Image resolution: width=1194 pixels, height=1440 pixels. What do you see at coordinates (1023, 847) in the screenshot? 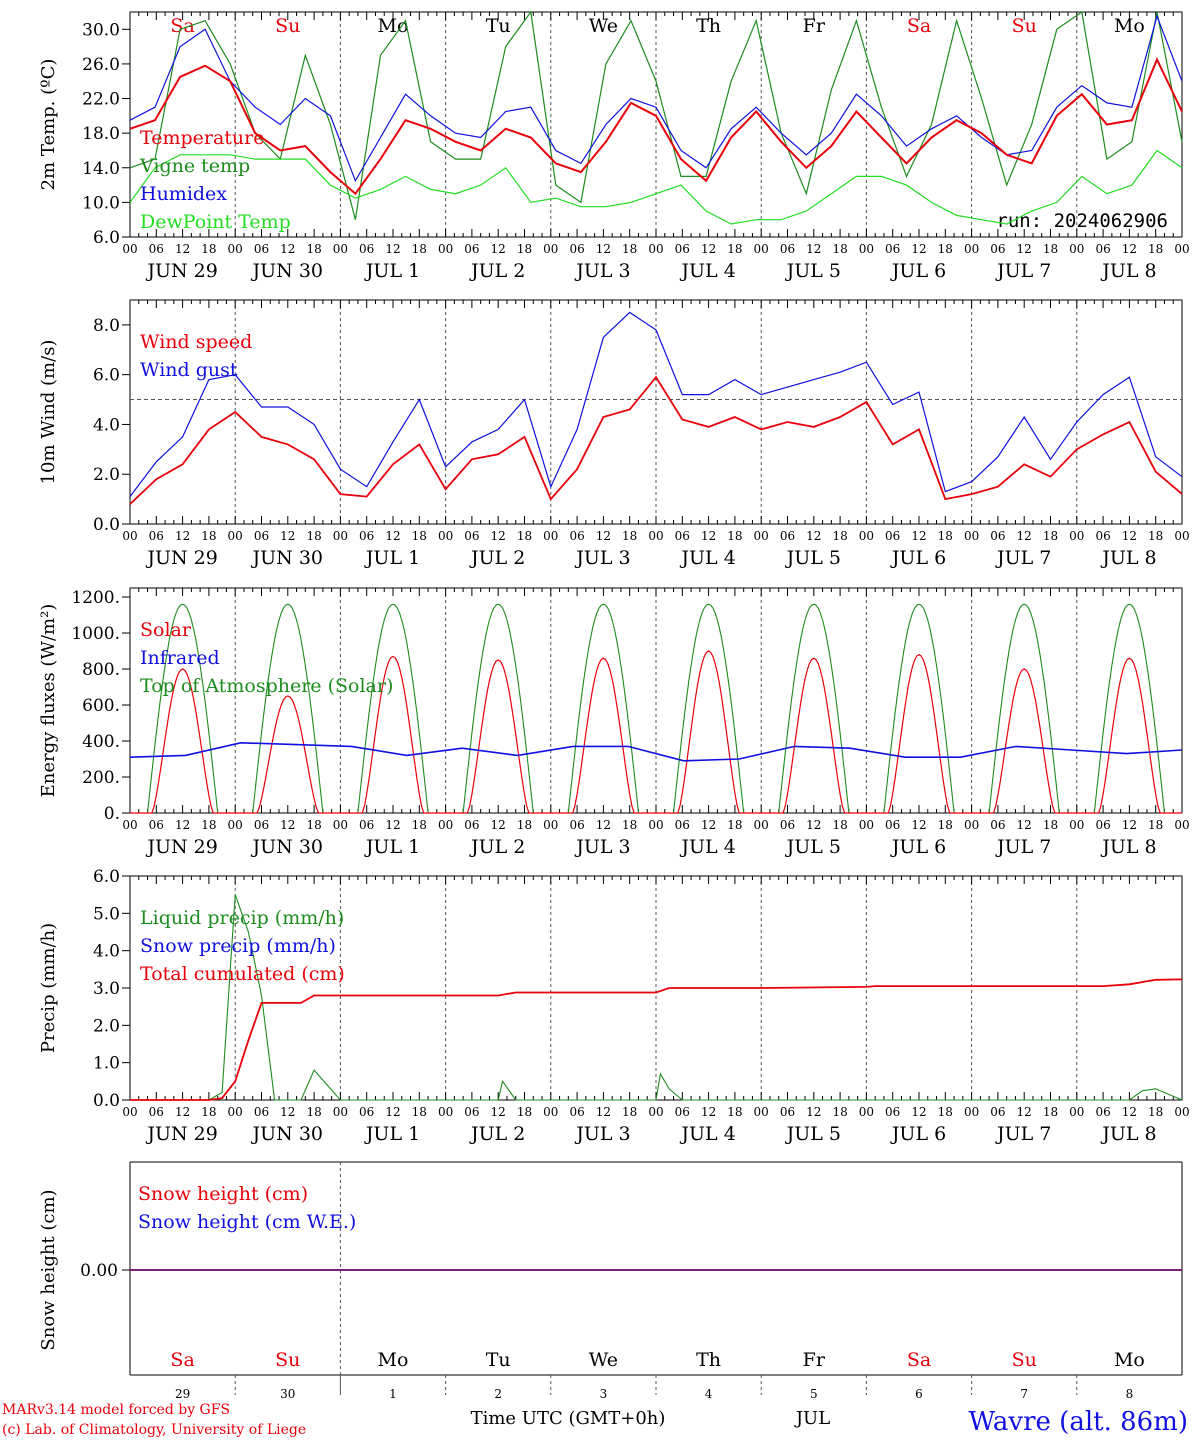
I see `day-label: JUL 7` at bounding box center [1023, 847].